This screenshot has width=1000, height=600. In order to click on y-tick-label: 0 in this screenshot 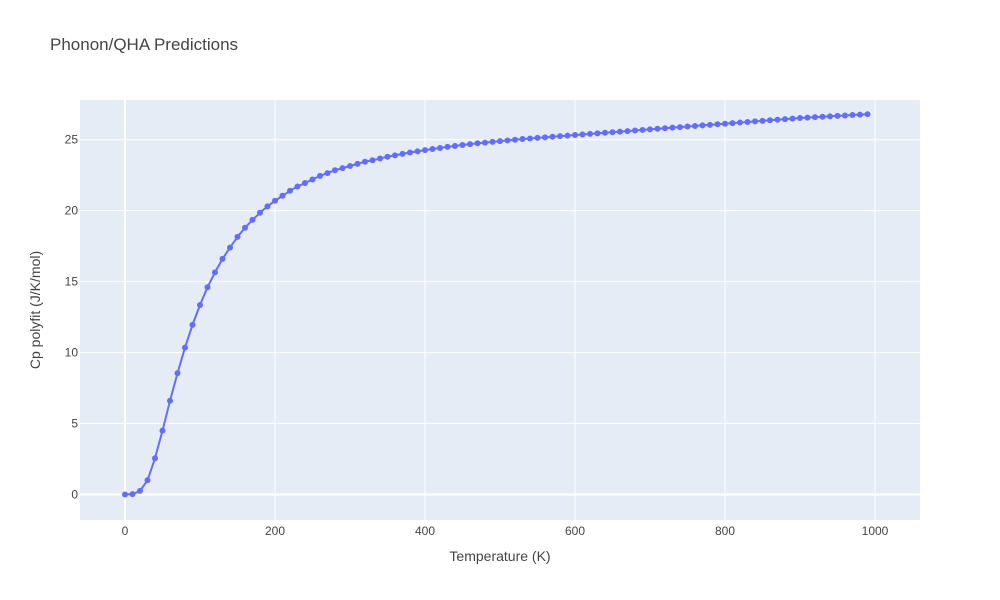, I will do `click(74, 494)`.